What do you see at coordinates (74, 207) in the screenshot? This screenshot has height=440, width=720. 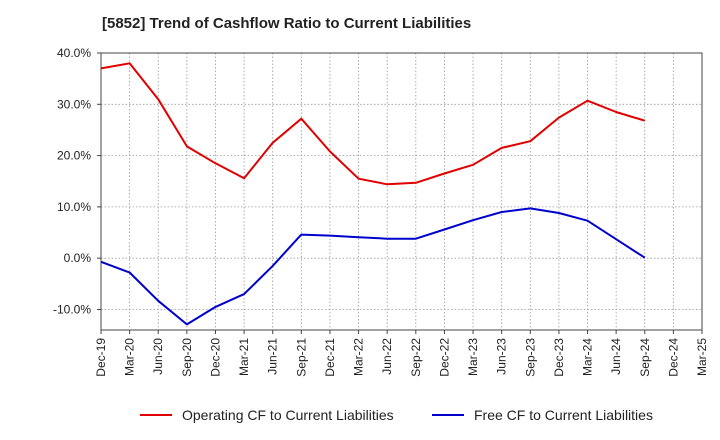 I see `y-tick-label: 10.0%` at bounding box center [74, 207].